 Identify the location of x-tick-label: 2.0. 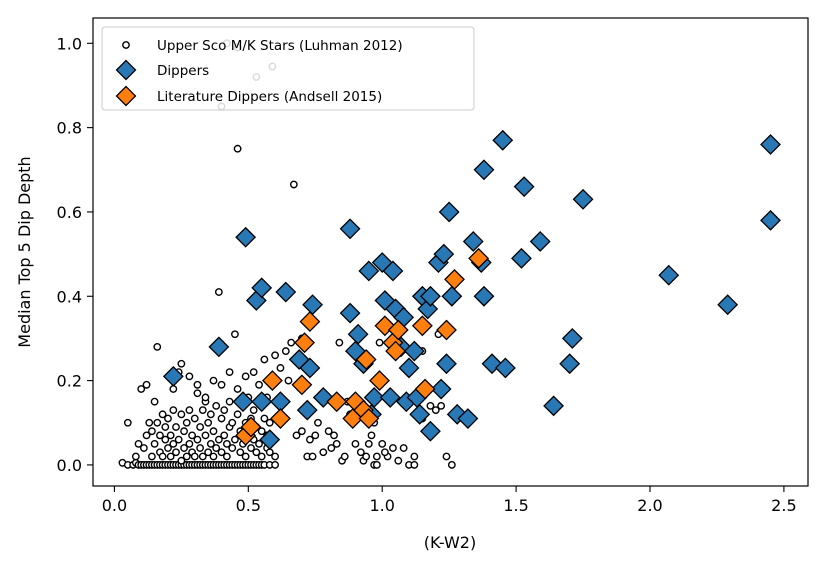
(649, 505).